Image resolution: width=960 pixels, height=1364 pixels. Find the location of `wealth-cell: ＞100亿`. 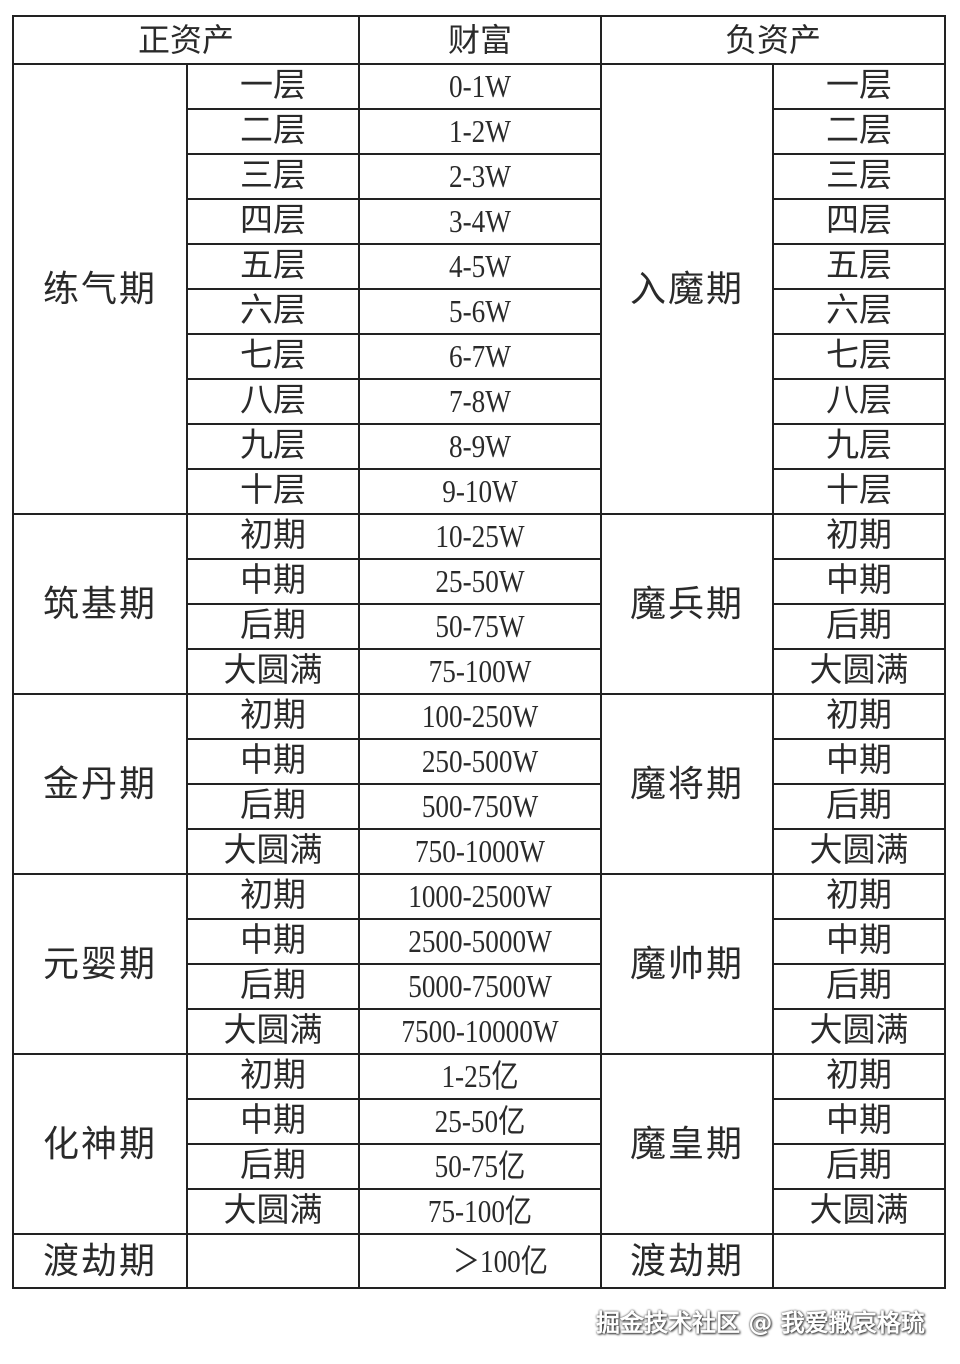

wealth-cell: ＞100亿 is located at coordinates (480, 1261).